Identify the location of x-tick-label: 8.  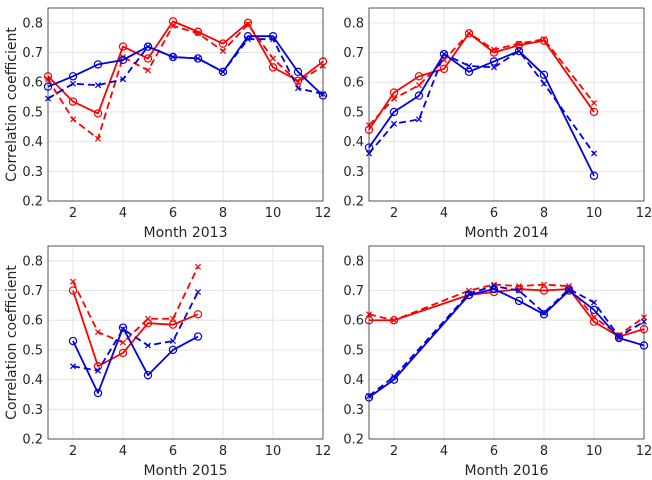
(544, 213).